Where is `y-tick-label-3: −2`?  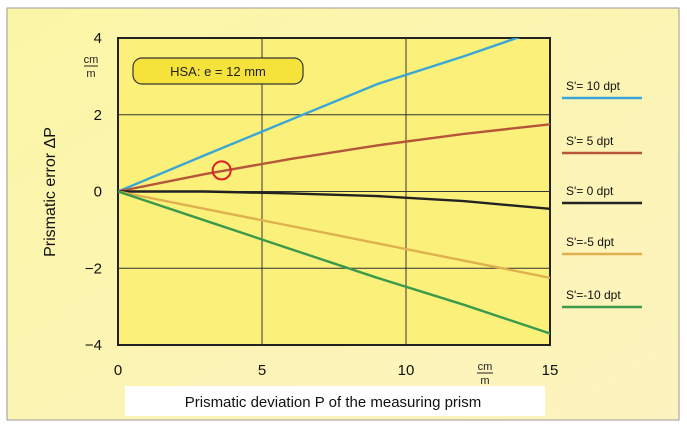 y-tick-label-3: −2 is located at coordinates (93, 268).